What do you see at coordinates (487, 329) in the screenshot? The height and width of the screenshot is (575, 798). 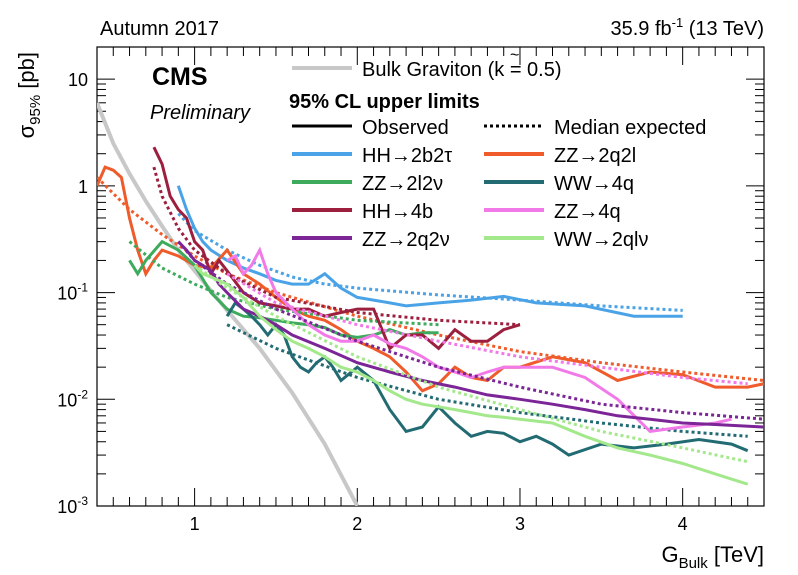 I see `expected-line-ZZ4q` at bounding box center [487, 329].